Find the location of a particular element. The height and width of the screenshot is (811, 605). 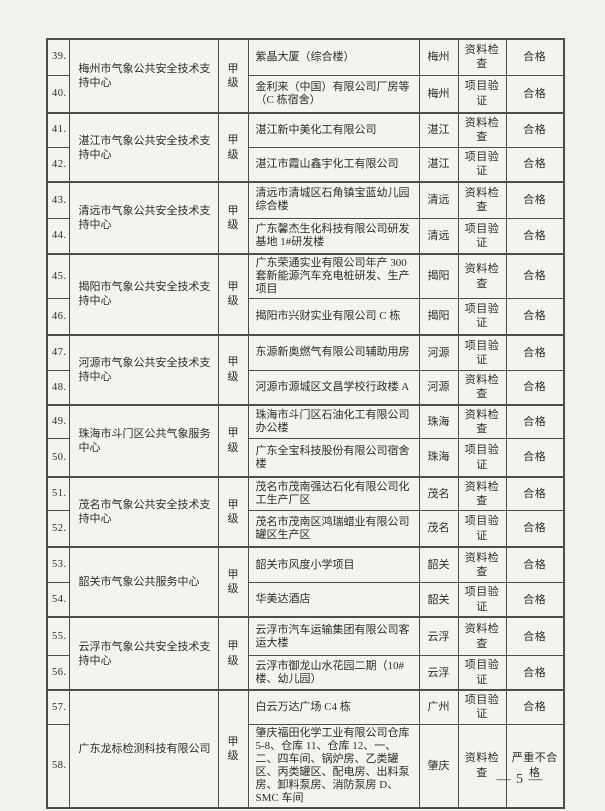

row-number-cell: 52. is located at coordinates (58, 529).